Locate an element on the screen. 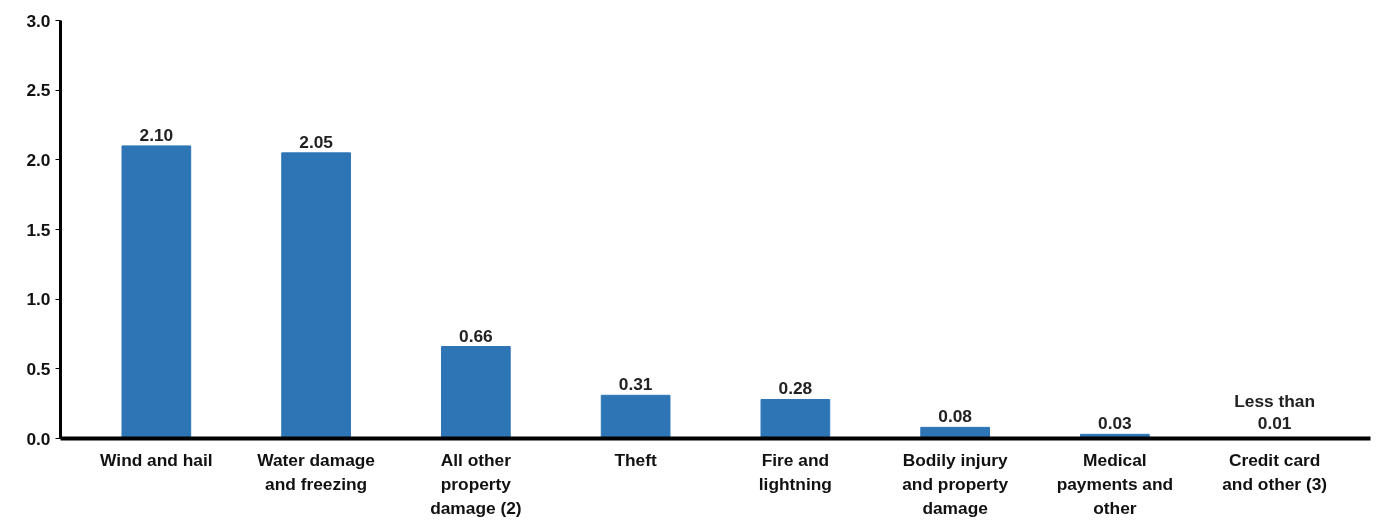  x-tick-label: Fire and lightning is located at coordinates (795, 471).